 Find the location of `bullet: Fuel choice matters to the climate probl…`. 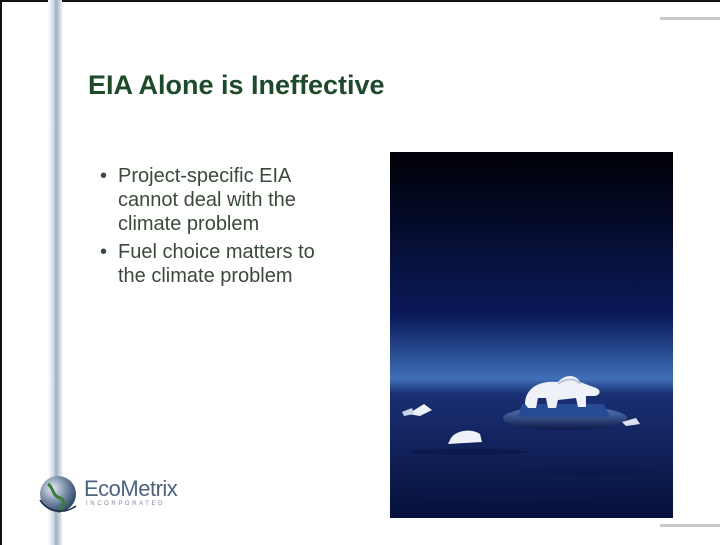

bullet: Fuel choice matters to the climate probl… is located at coordinates (209, 264).